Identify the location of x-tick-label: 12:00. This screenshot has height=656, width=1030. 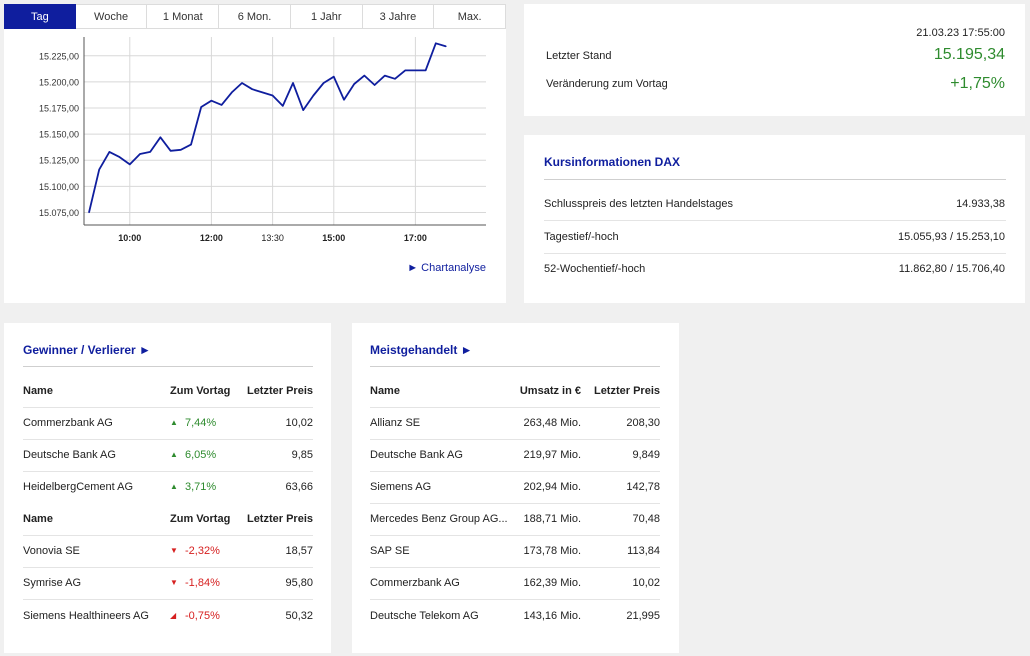
(211, 238).